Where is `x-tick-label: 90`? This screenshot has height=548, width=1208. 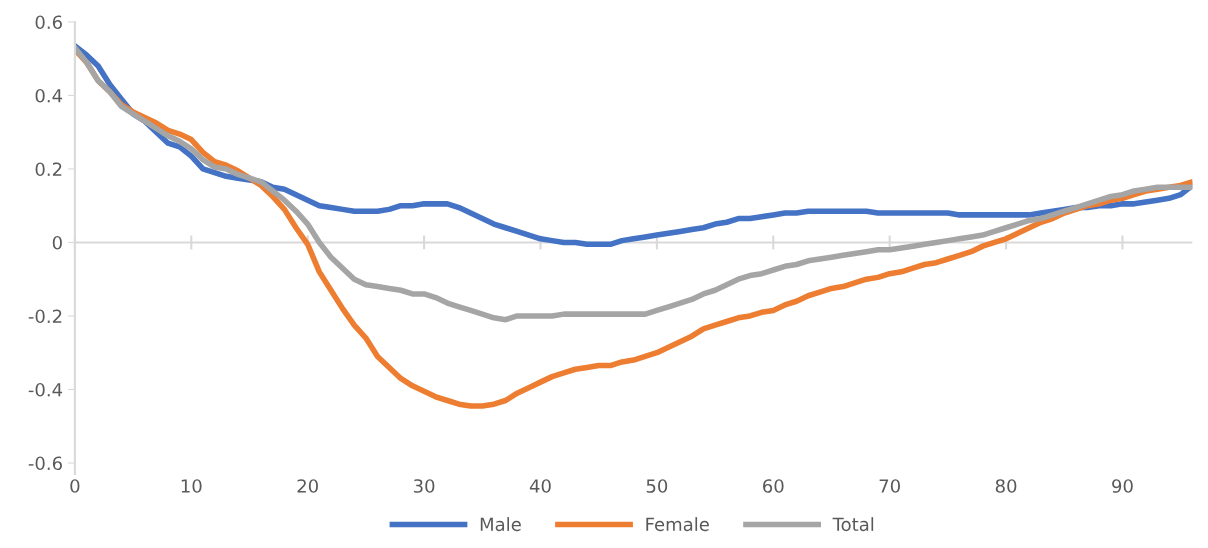 x-tick-label: 90 is located at coordinates (1122, 486).